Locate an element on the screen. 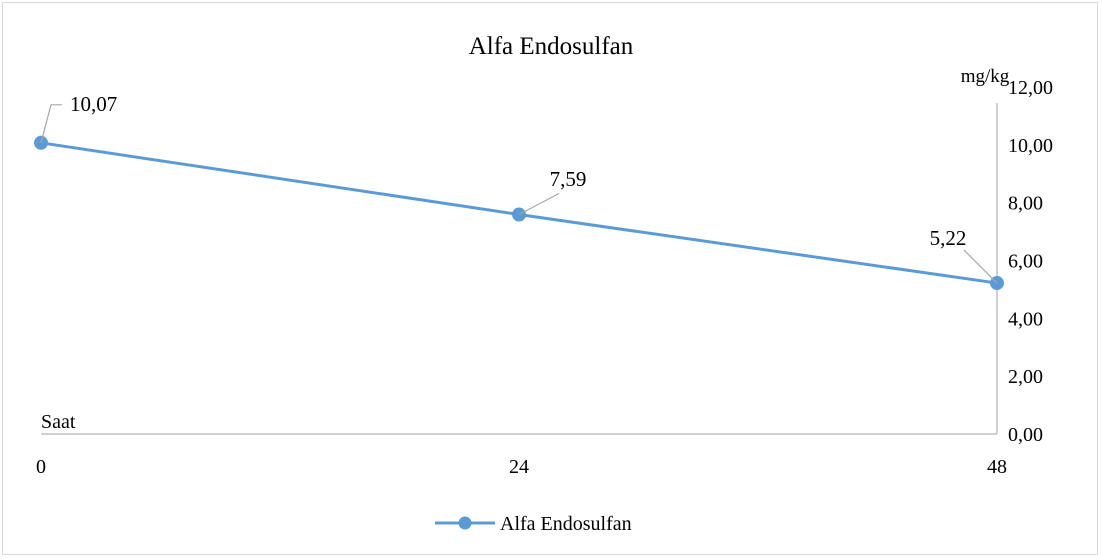  data-label: 7,59 is located at coordinates (568, 179).